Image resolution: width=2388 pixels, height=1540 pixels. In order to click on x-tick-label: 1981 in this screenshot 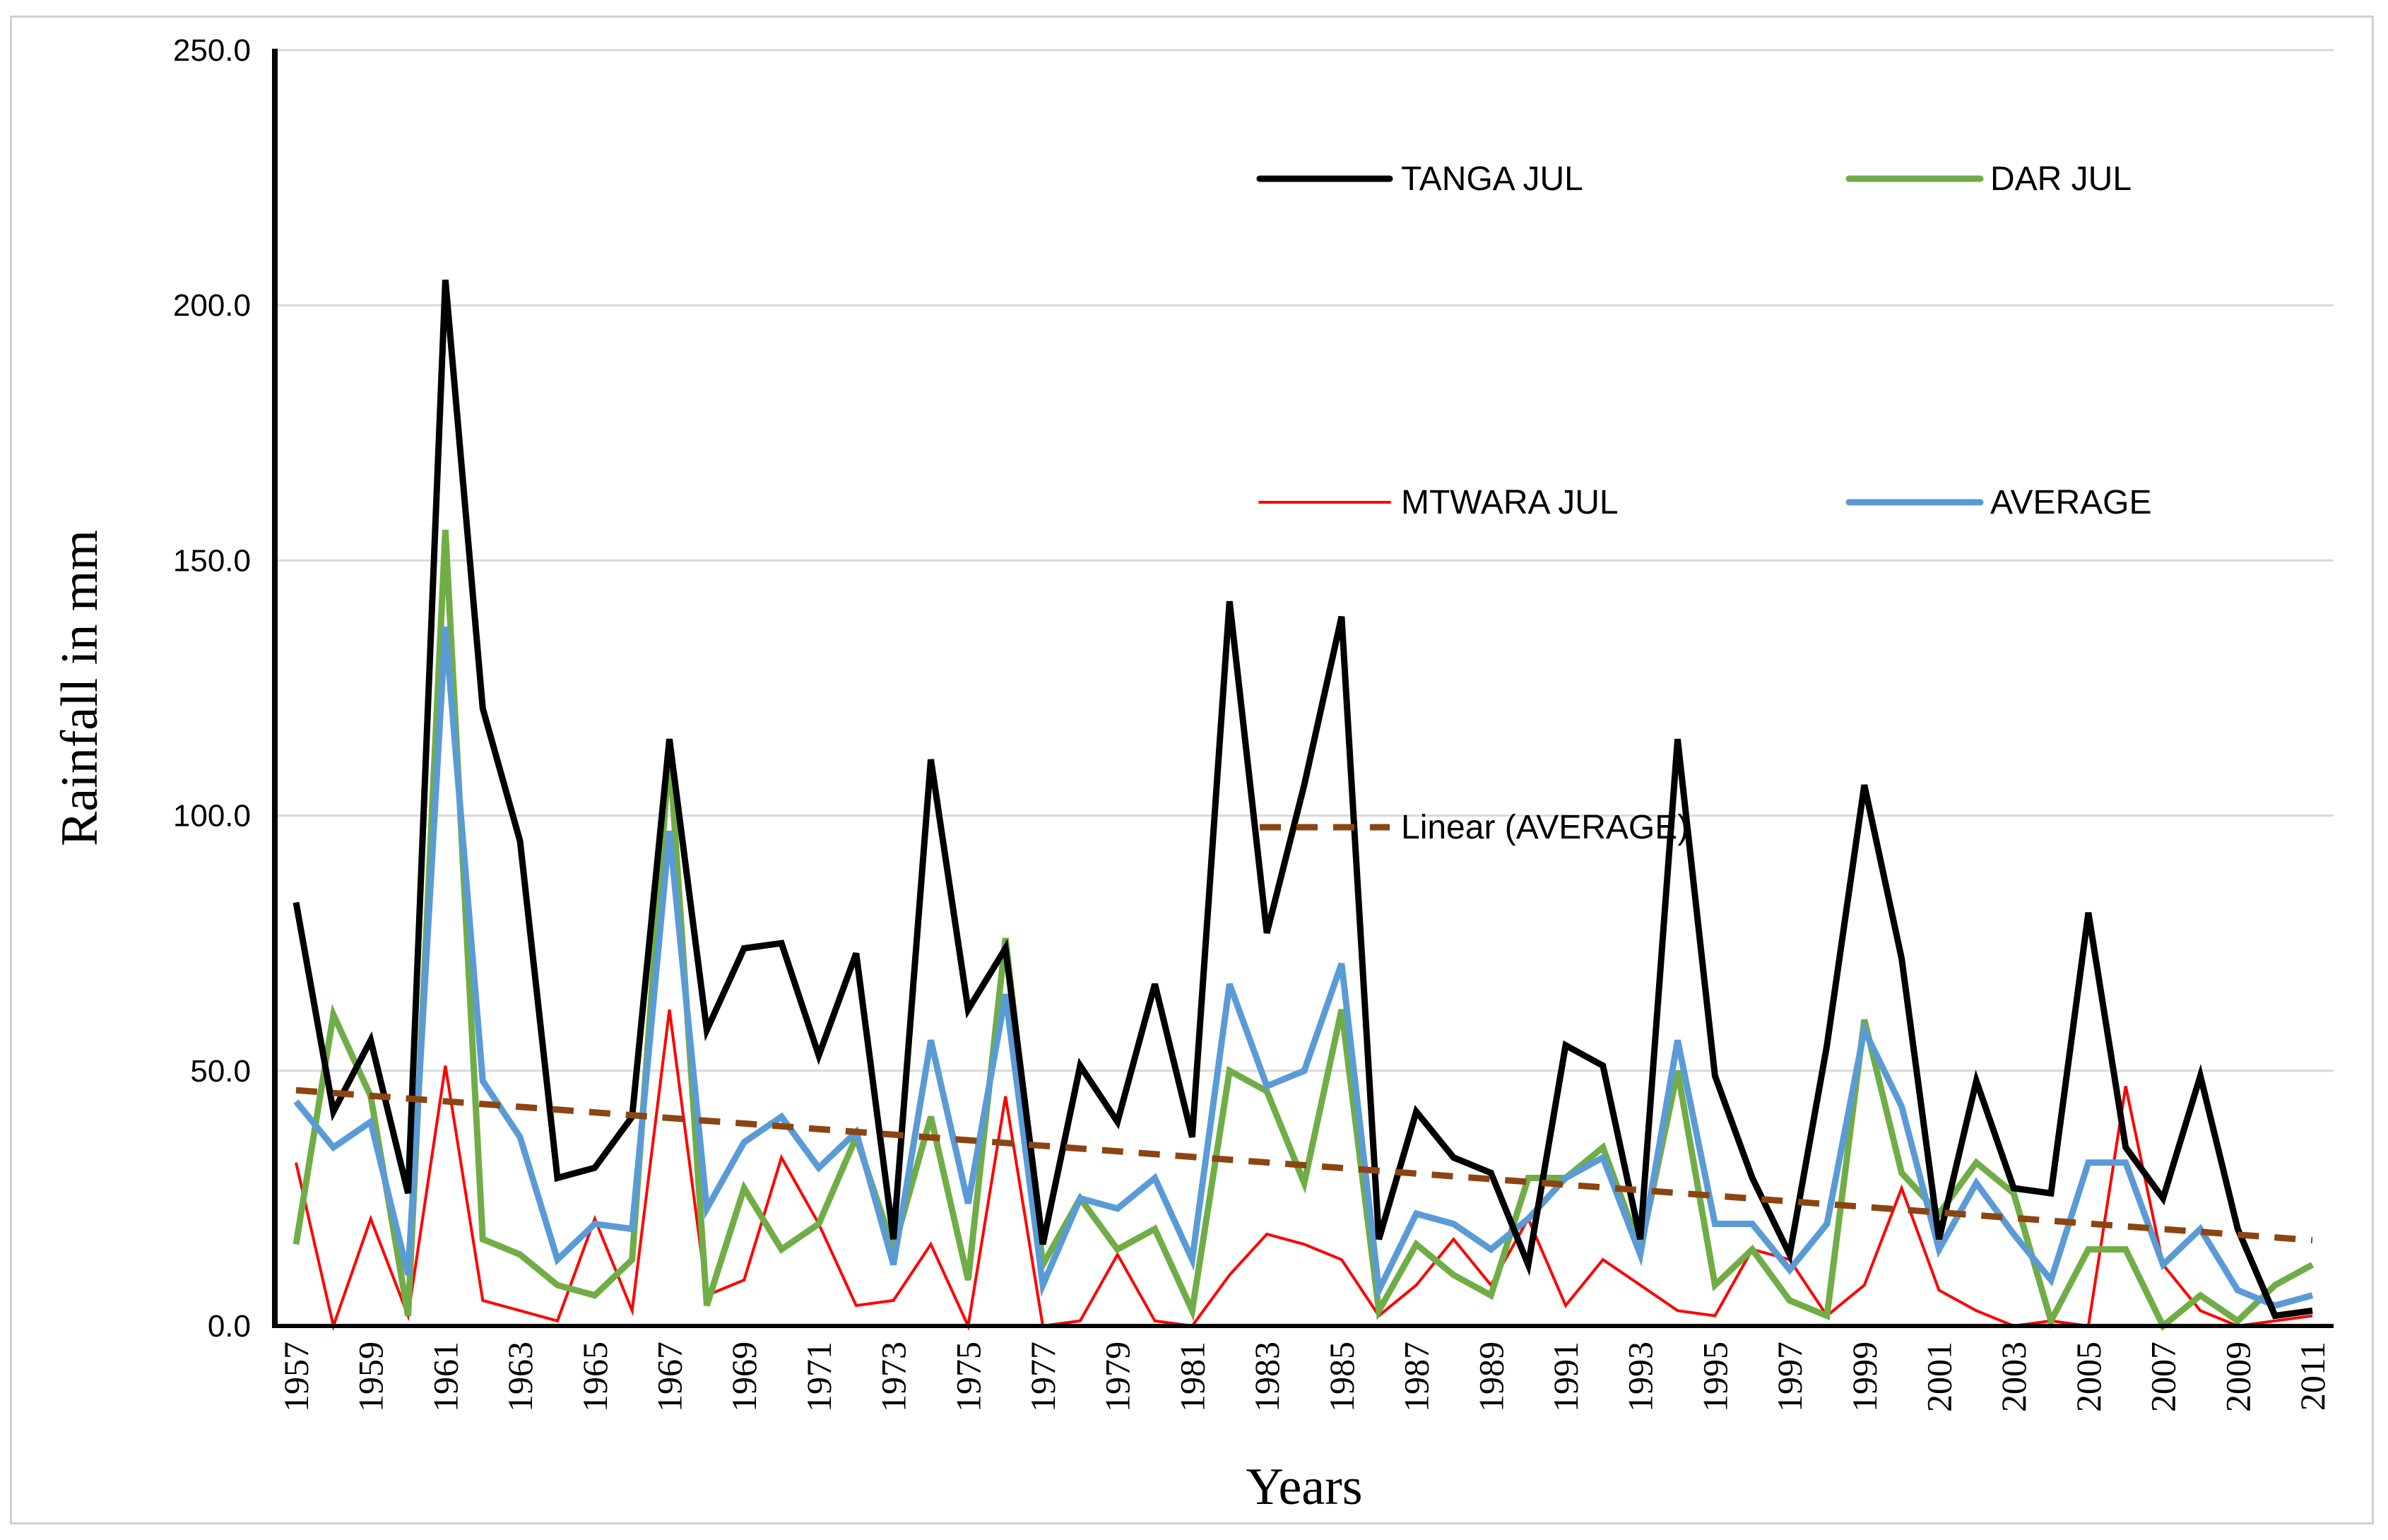, I will do `click(1192, 1376)`.